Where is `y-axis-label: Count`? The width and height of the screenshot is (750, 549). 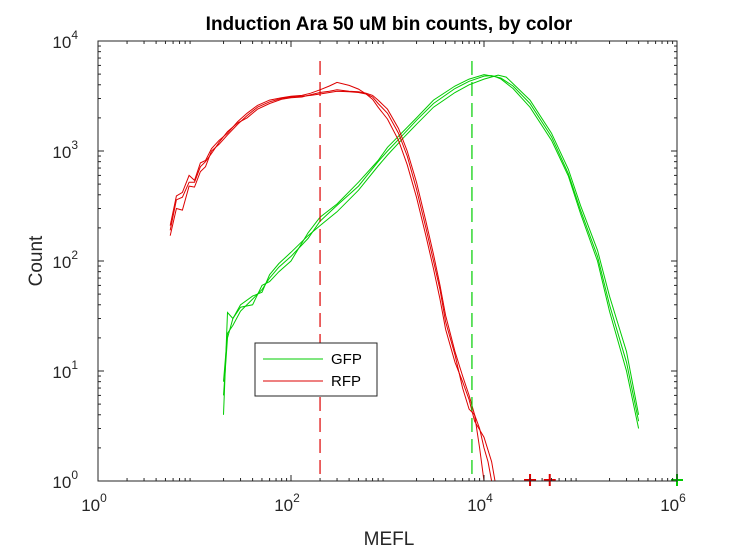 y-axis-label: Count is located at coordinates (36, 260).